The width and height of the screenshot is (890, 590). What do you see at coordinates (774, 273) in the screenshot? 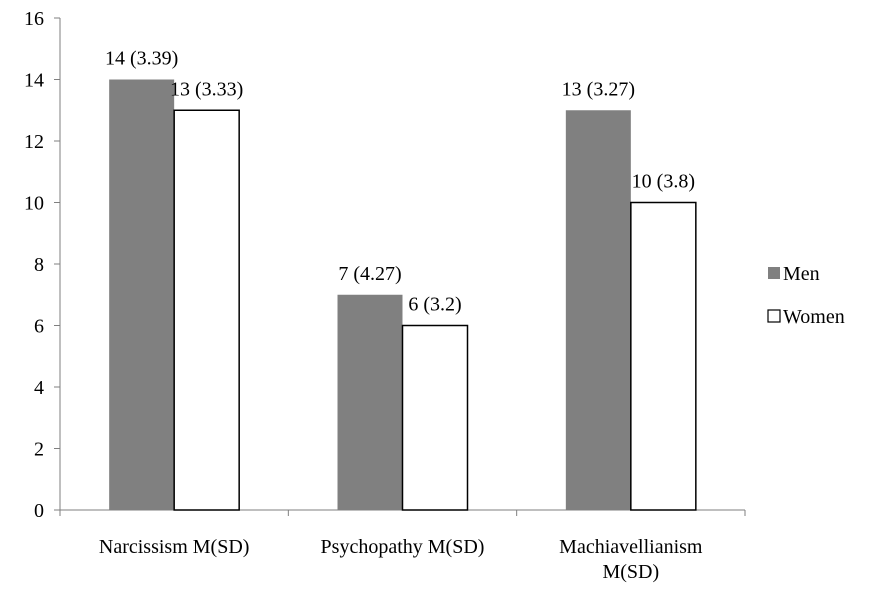
I see `legend-swatch-men` at bounding box center [774, 273].